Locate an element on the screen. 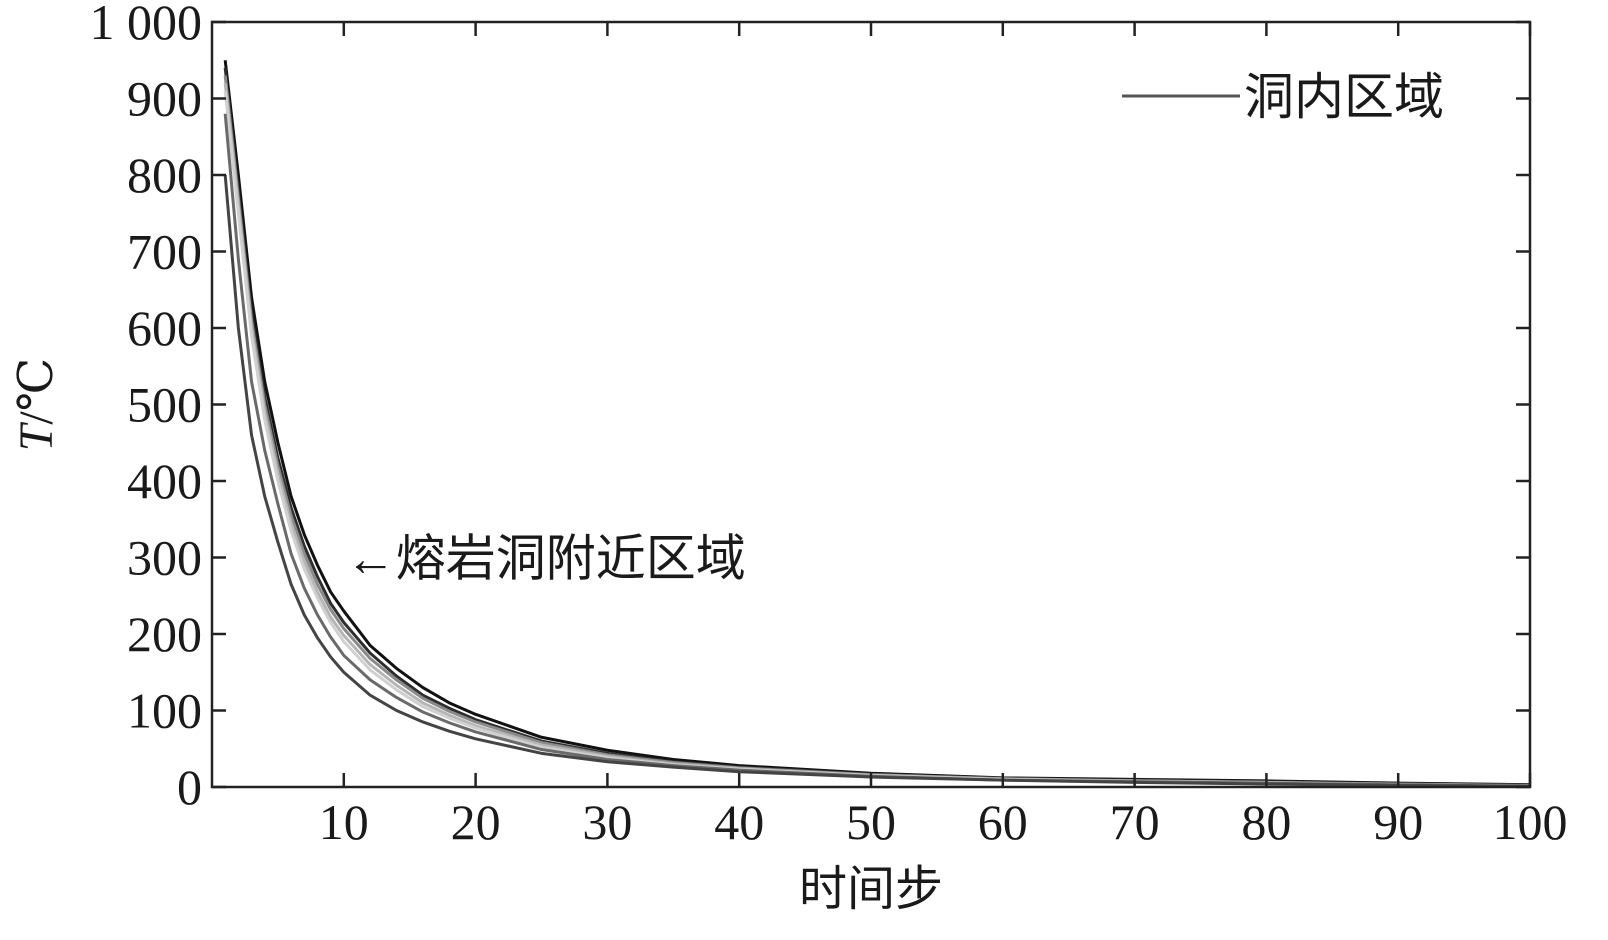  y-tick-label: 500 is located at coordinates (164, 405).